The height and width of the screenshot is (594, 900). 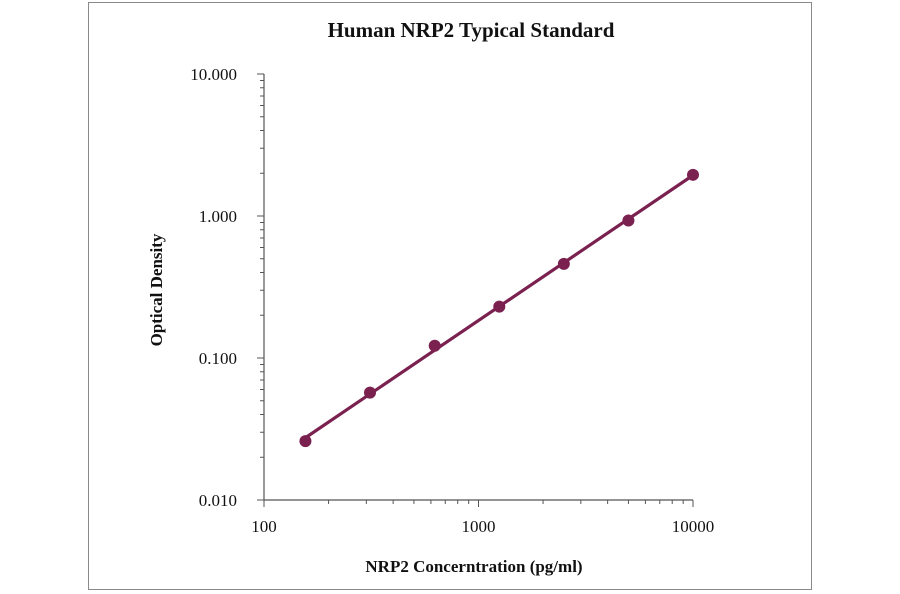 I want to click on chart-title: Human NRP2 Typical Standard, so click(x=471, y=30).